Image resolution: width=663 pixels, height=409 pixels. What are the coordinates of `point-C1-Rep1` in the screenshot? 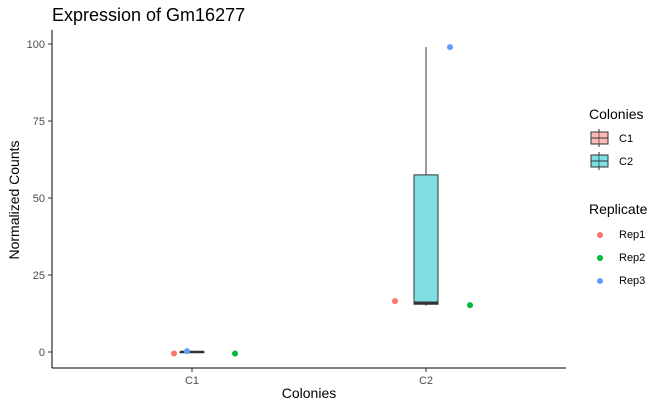 It's located at (174, 353).